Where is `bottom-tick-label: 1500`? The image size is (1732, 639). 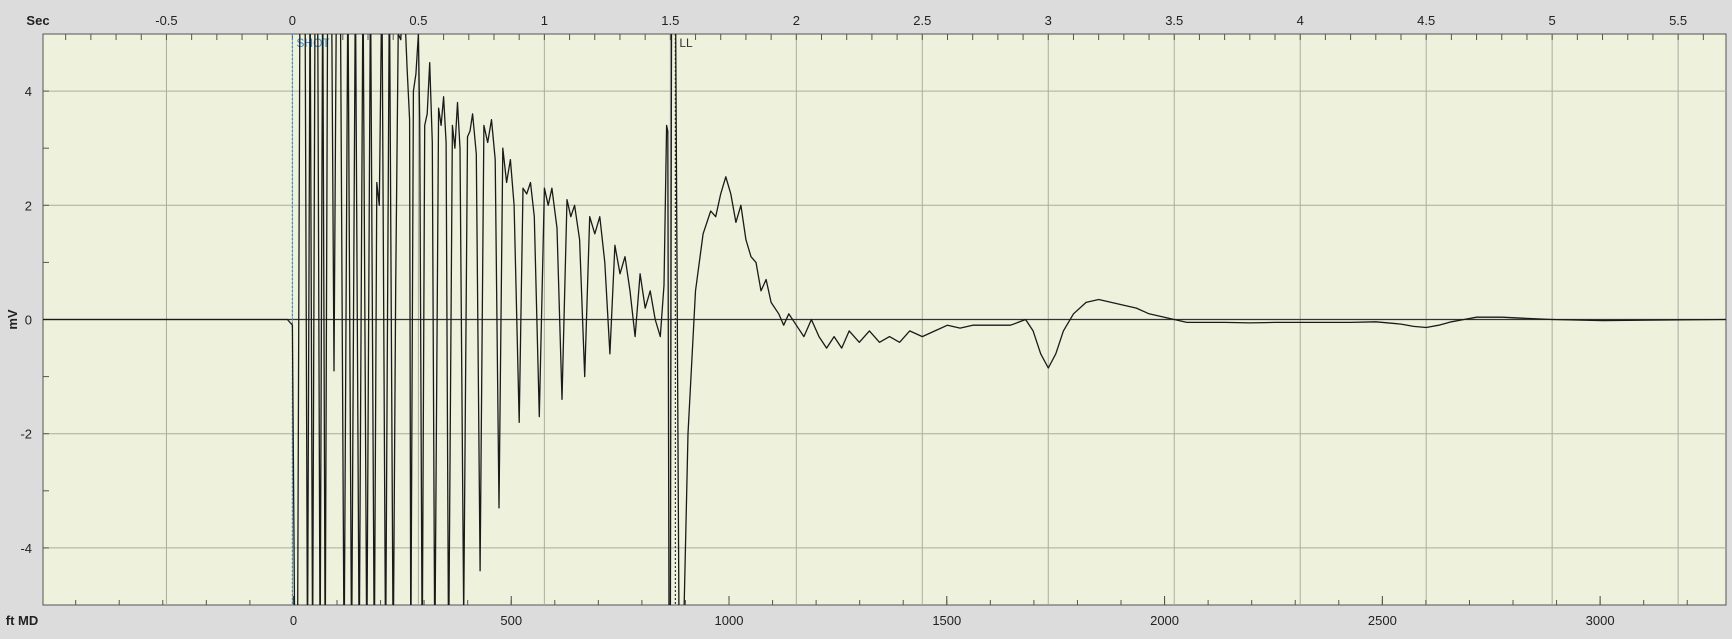
bottom-tick-label: 1500 is located at coordinates (946, 620).